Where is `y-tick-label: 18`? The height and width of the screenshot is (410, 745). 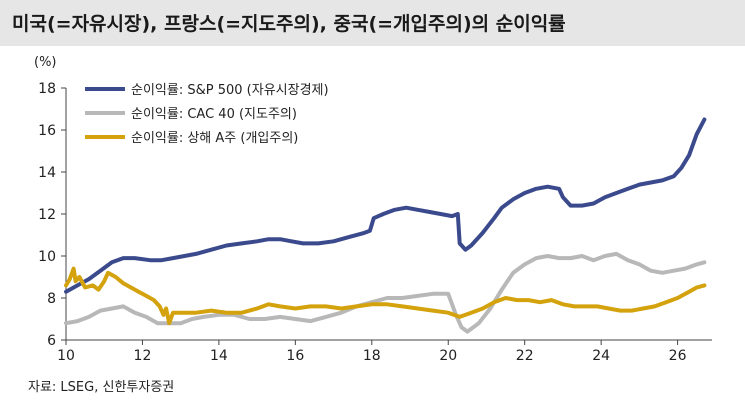 y-tick-label: 18 is located at coordinates (47, 89).